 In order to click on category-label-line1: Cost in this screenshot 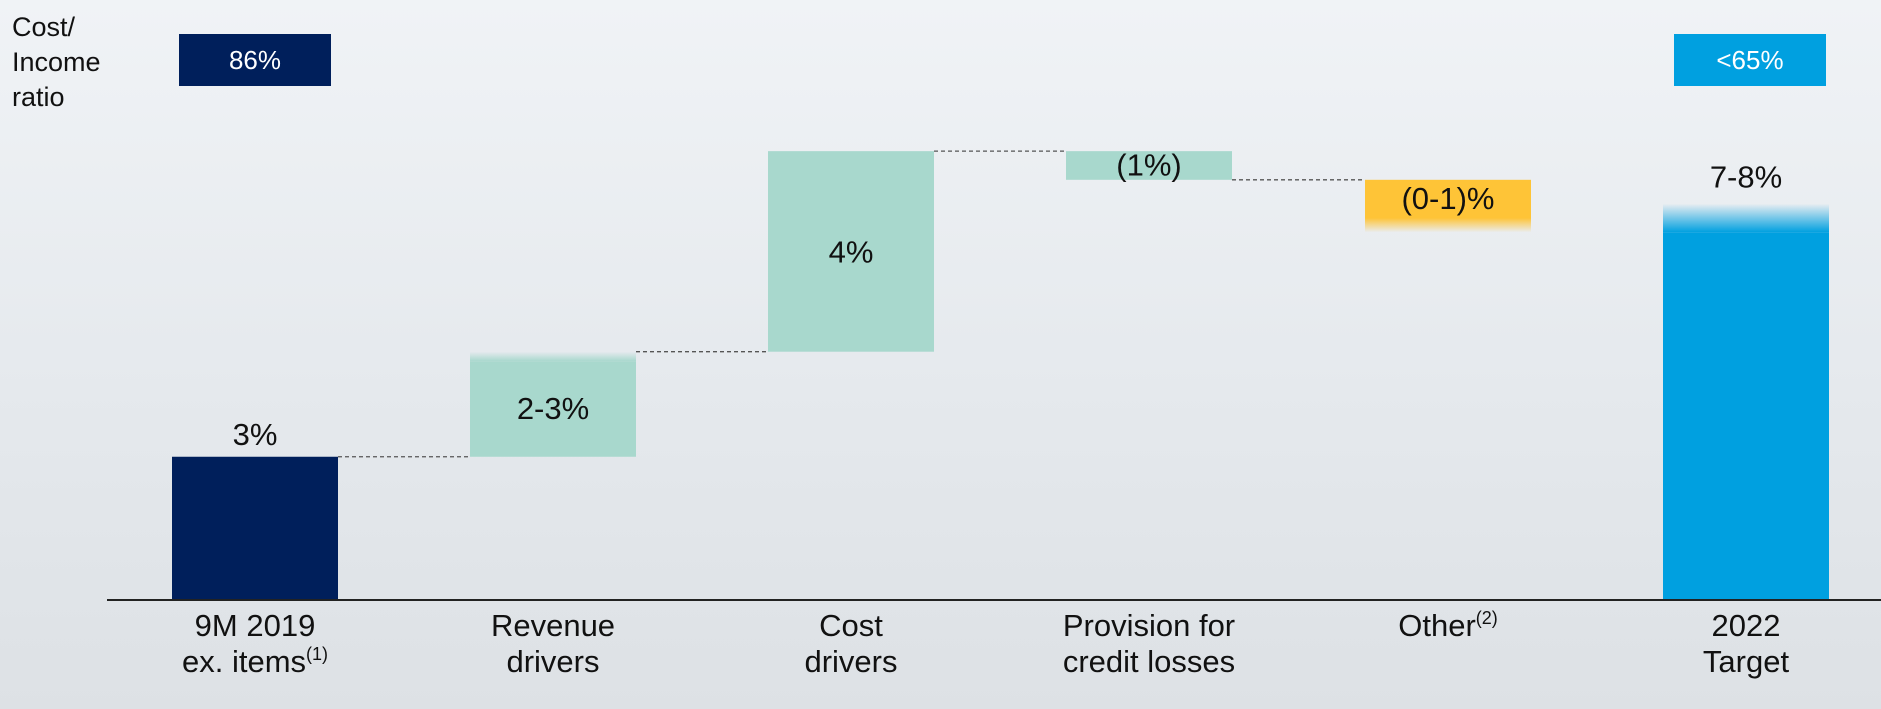, I will do `click(851, 625)`.